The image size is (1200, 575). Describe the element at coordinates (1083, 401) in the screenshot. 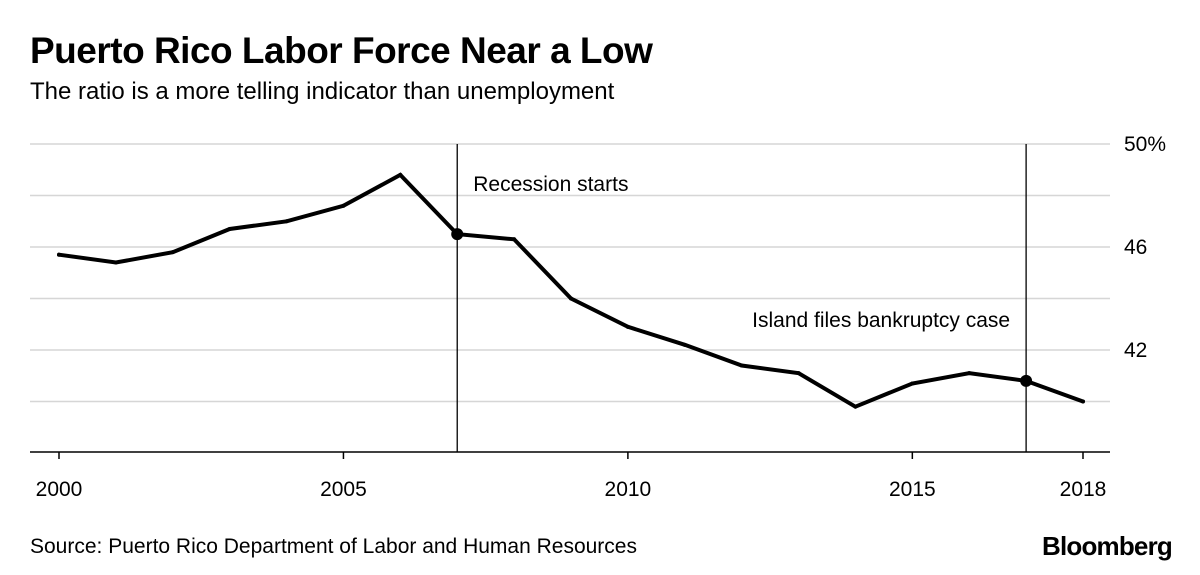

I see `data-point-2018` at that location.